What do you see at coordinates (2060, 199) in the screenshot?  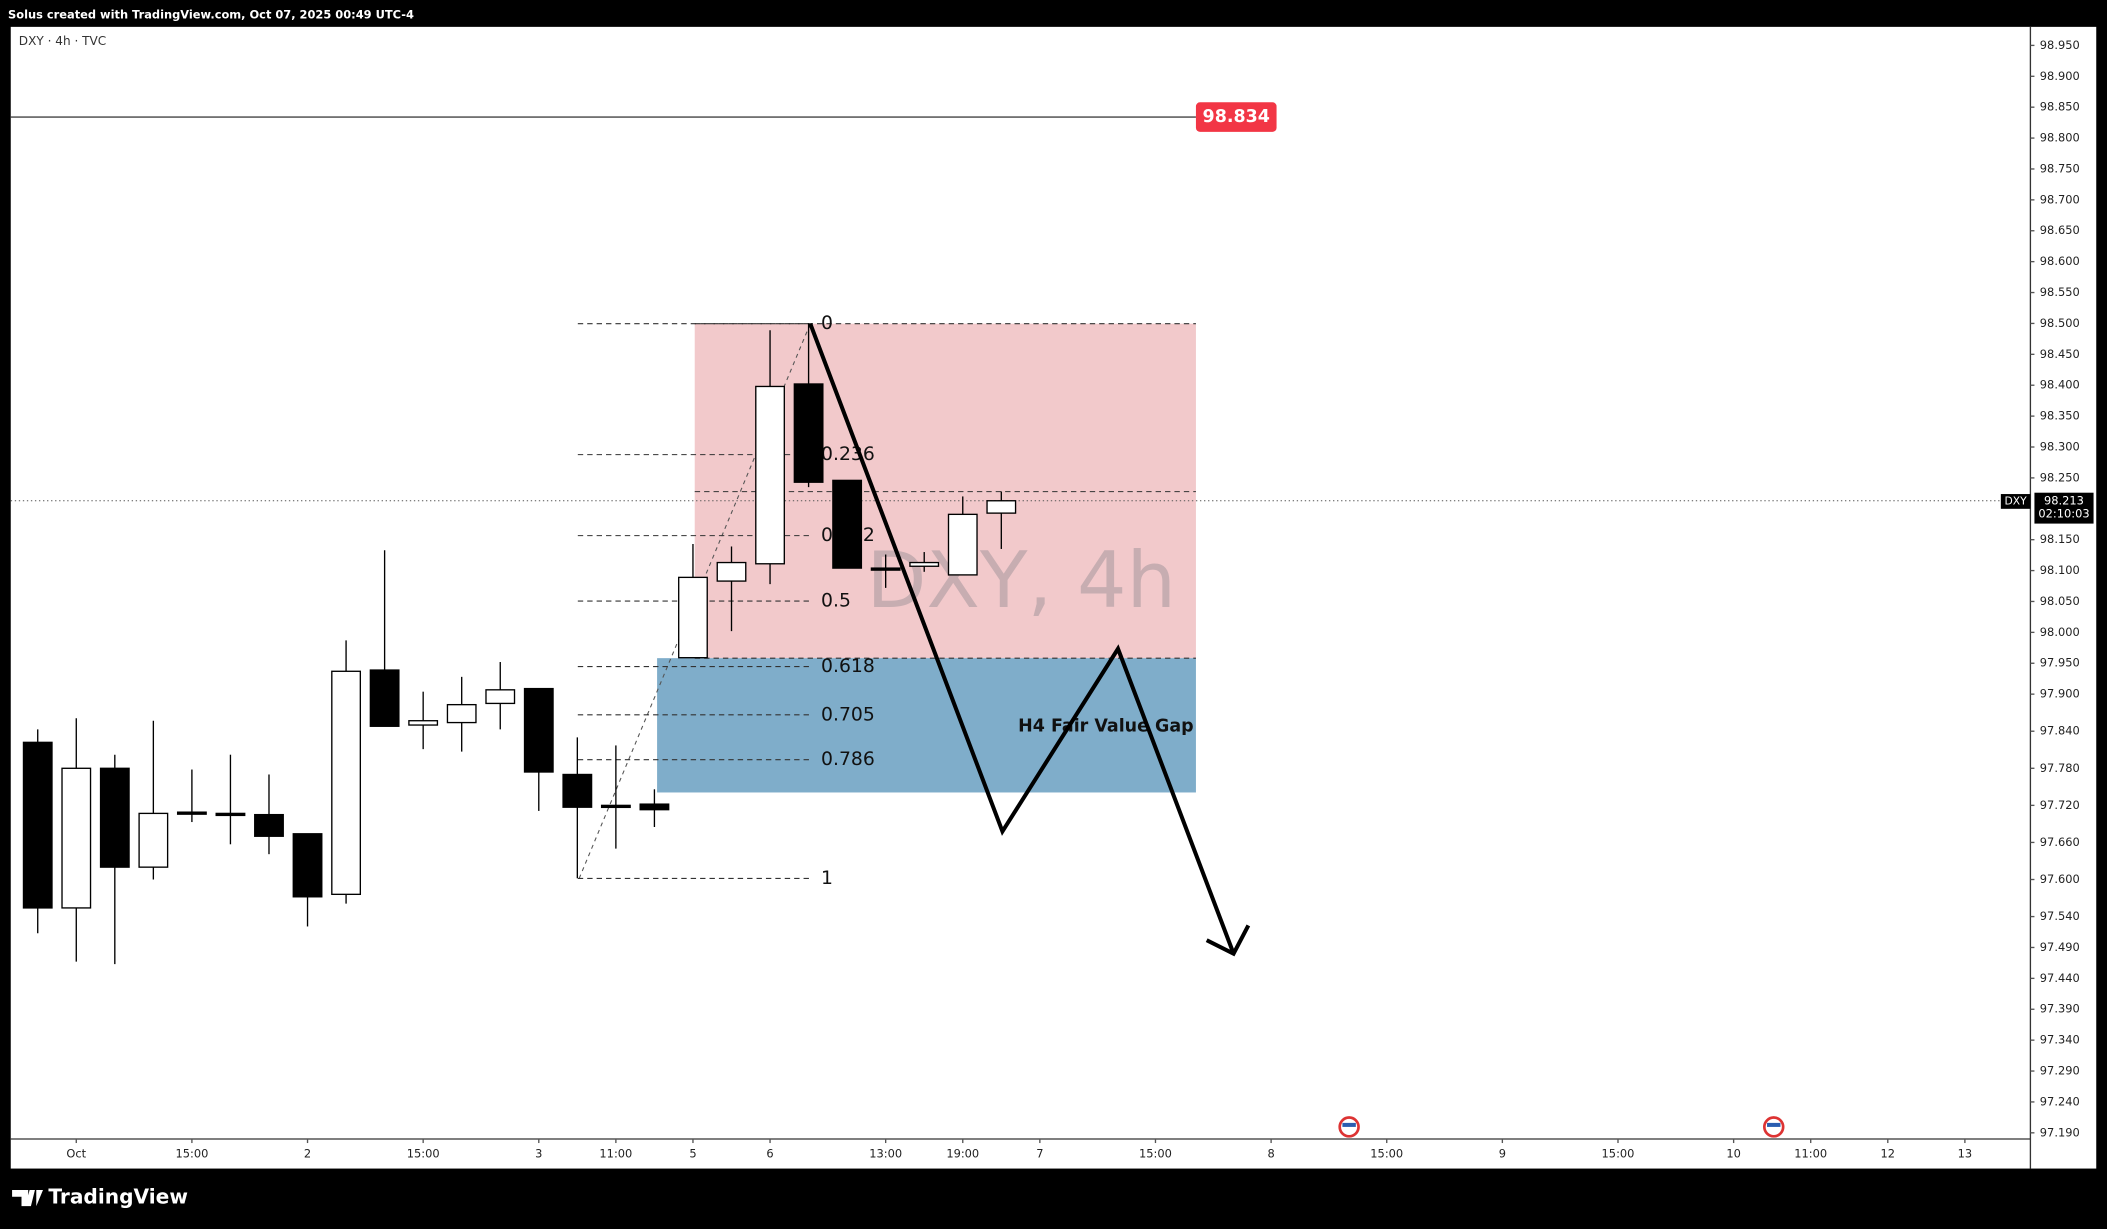 I see `y-tick-label: 98.700` at bounding box center [2060, 199].